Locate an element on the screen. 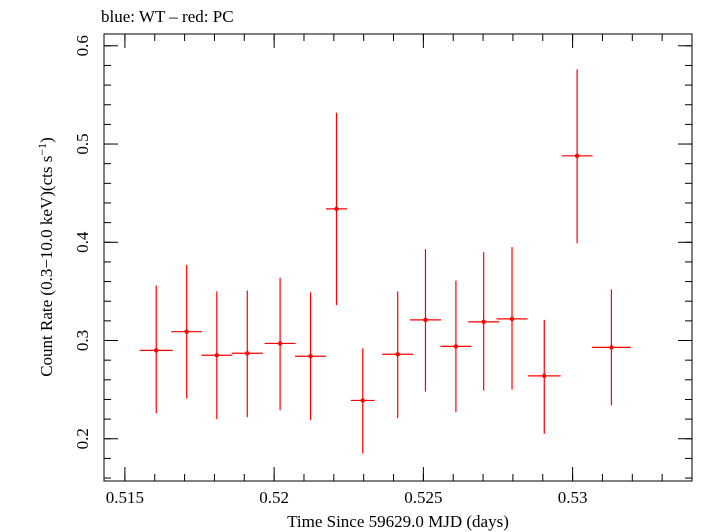  y-tick-label: 0.5 is located at coordinates (82, 143).